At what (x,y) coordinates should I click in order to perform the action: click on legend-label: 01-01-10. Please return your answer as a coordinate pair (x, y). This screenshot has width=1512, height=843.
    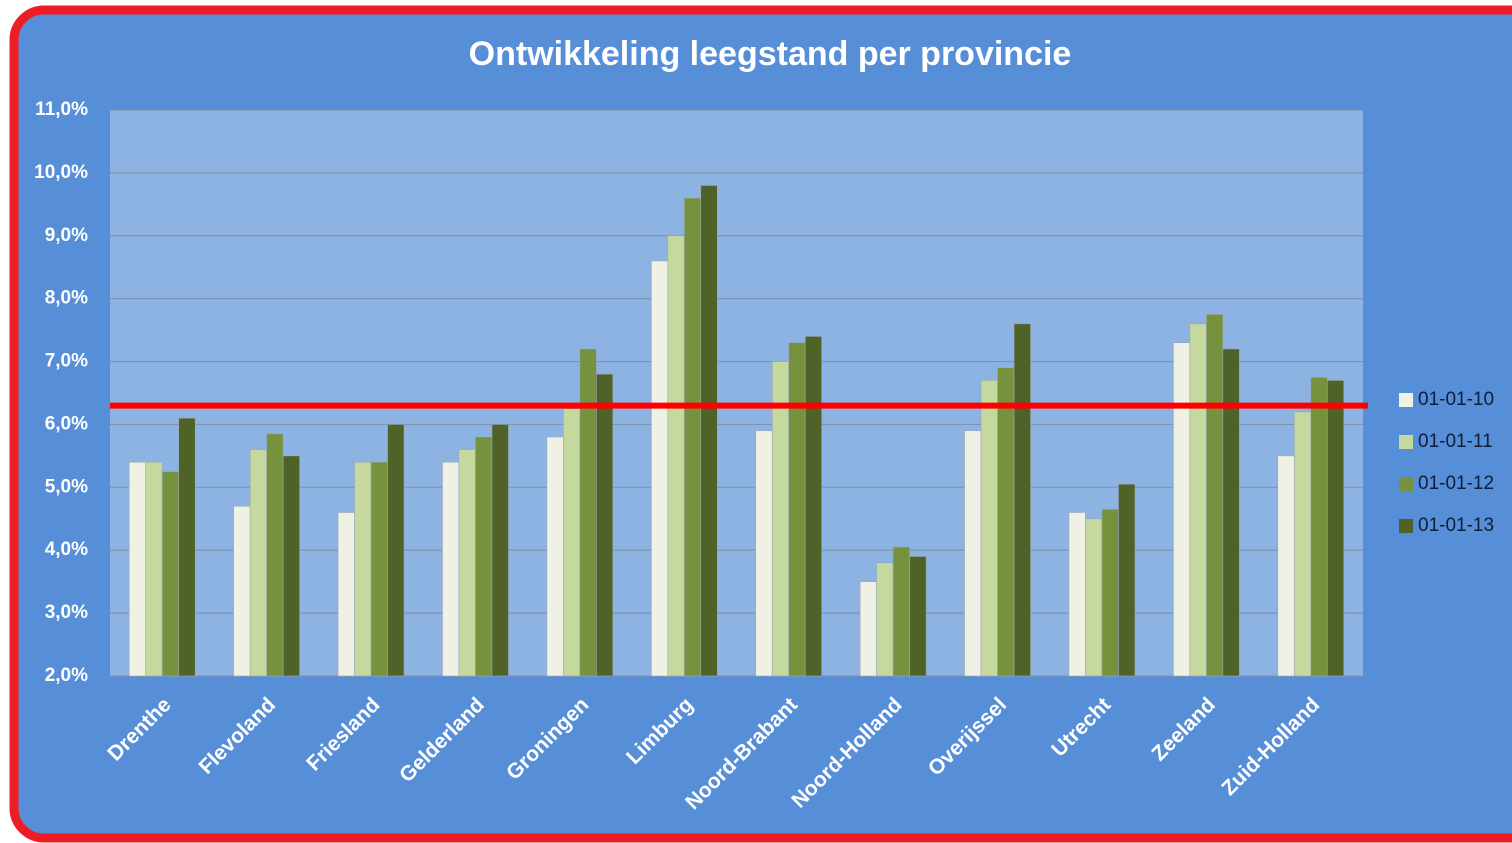
    Looking at the image, I should click on (1456, 399).